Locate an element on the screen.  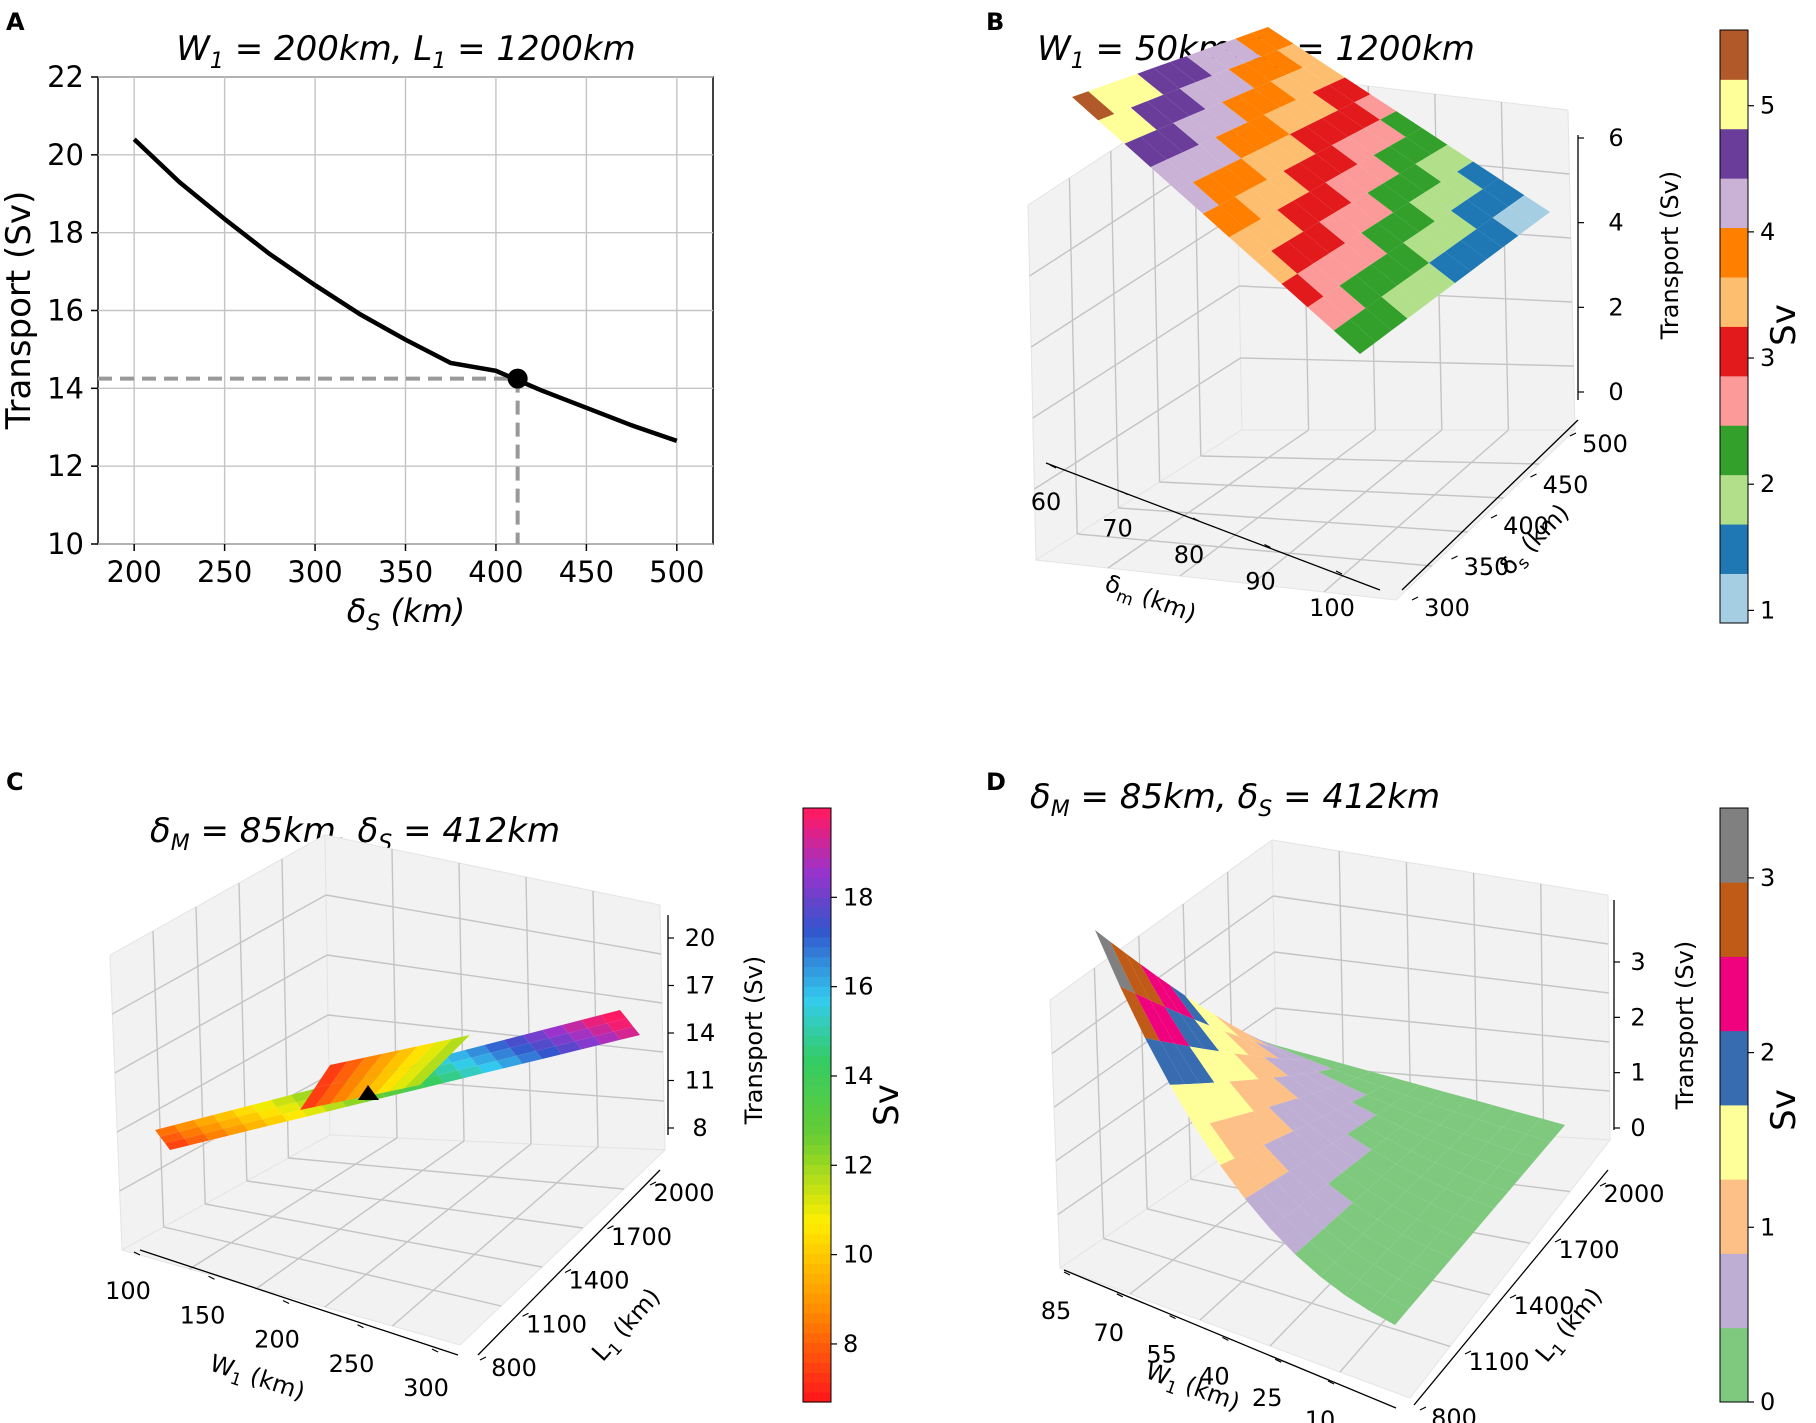
panel-c-ylabel: L1 (km) is located at coordinates (627, 1326).